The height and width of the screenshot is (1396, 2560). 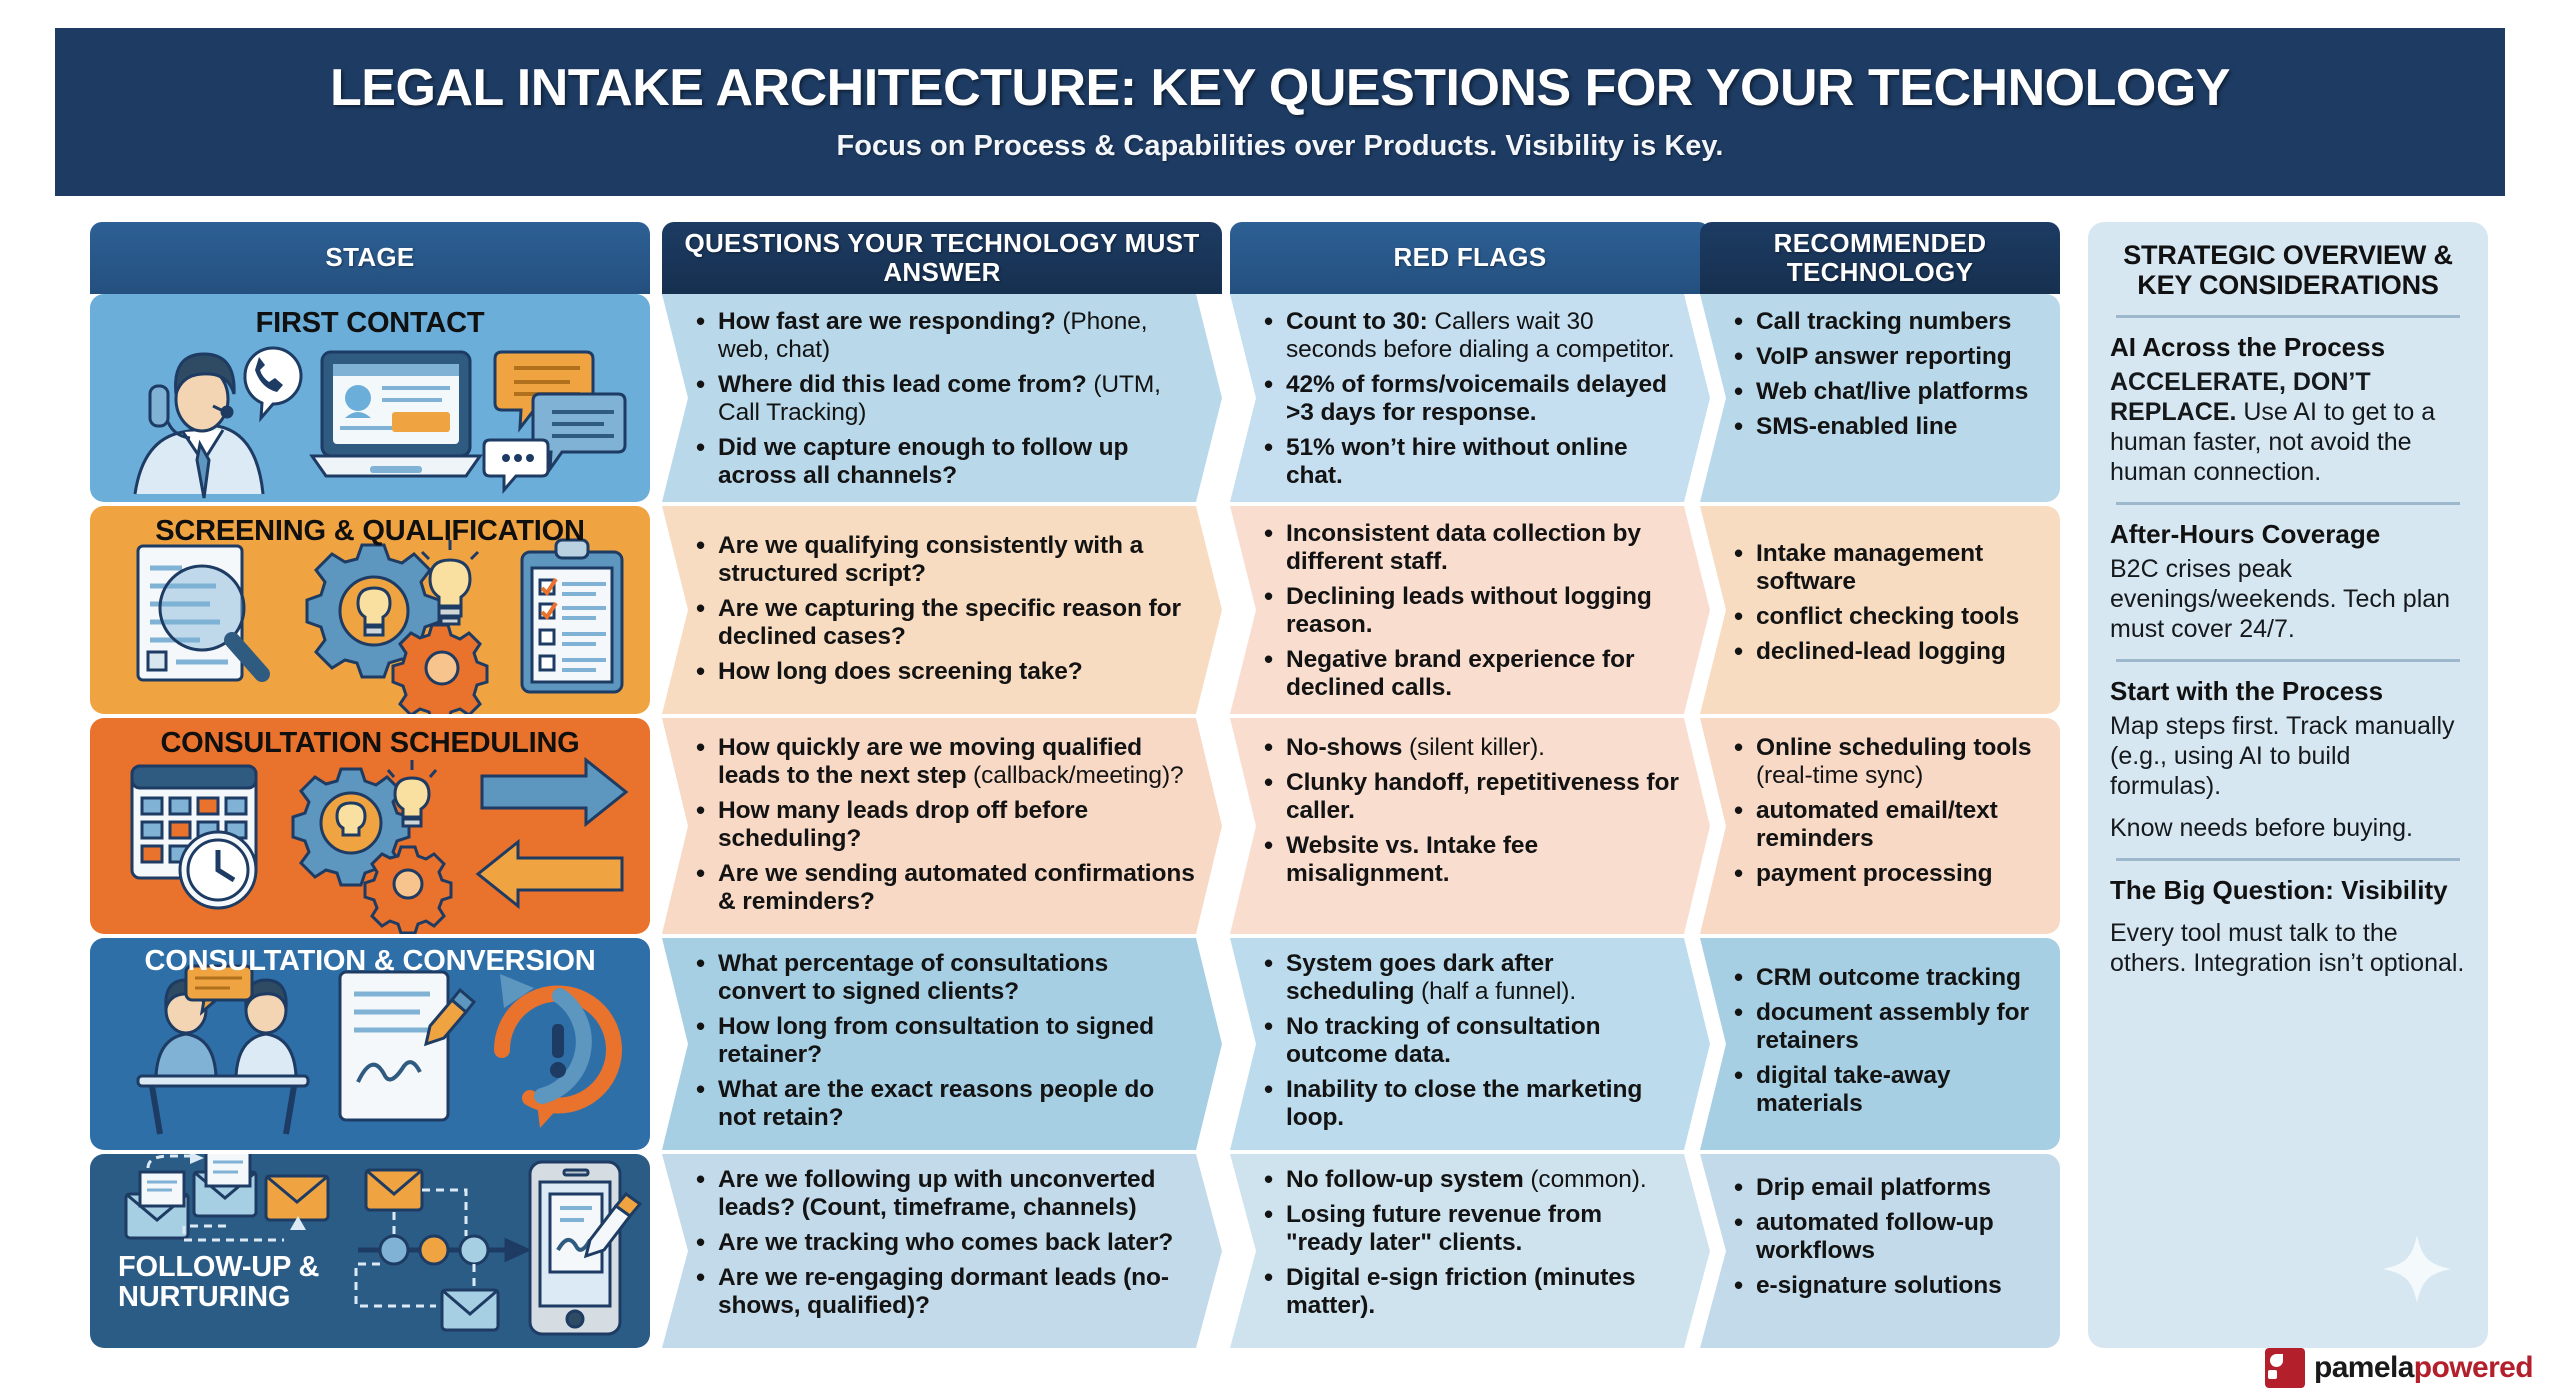 I want to click on logo-mark-icon, so click(x=2285, y=1368).